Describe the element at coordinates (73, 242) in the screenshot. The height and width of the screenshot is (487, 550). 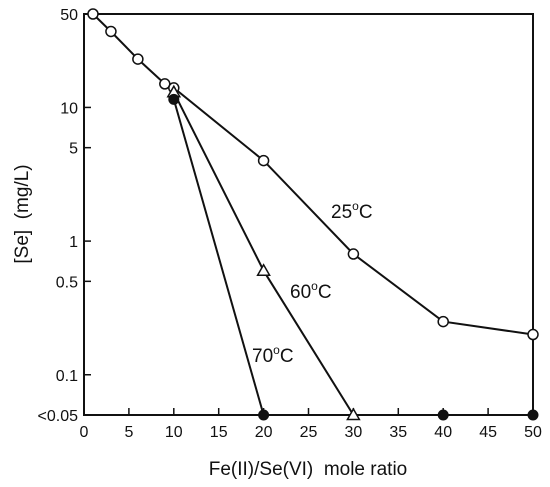
I see `y-tick-label: 1` at that location.